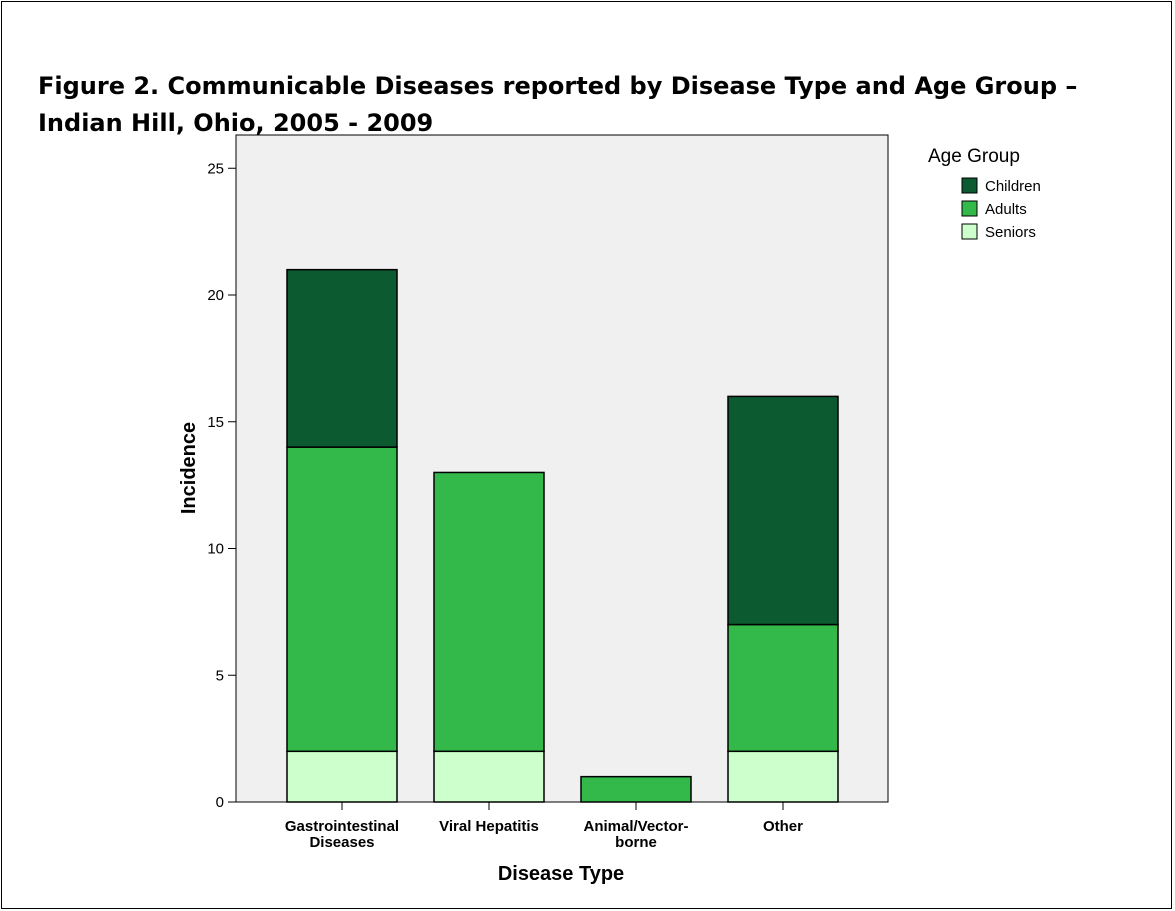  Describe the element at coordinates (215, 295) in the screenshot. I see `y-tick-label: 20` at that location.